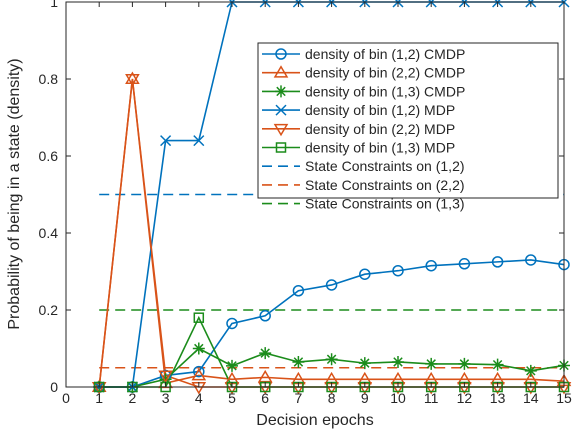 The image size is (574, 432). Describe the element at coordinates (332, 398) in the screenshot. I see `x-tick-label: 8` at that location.